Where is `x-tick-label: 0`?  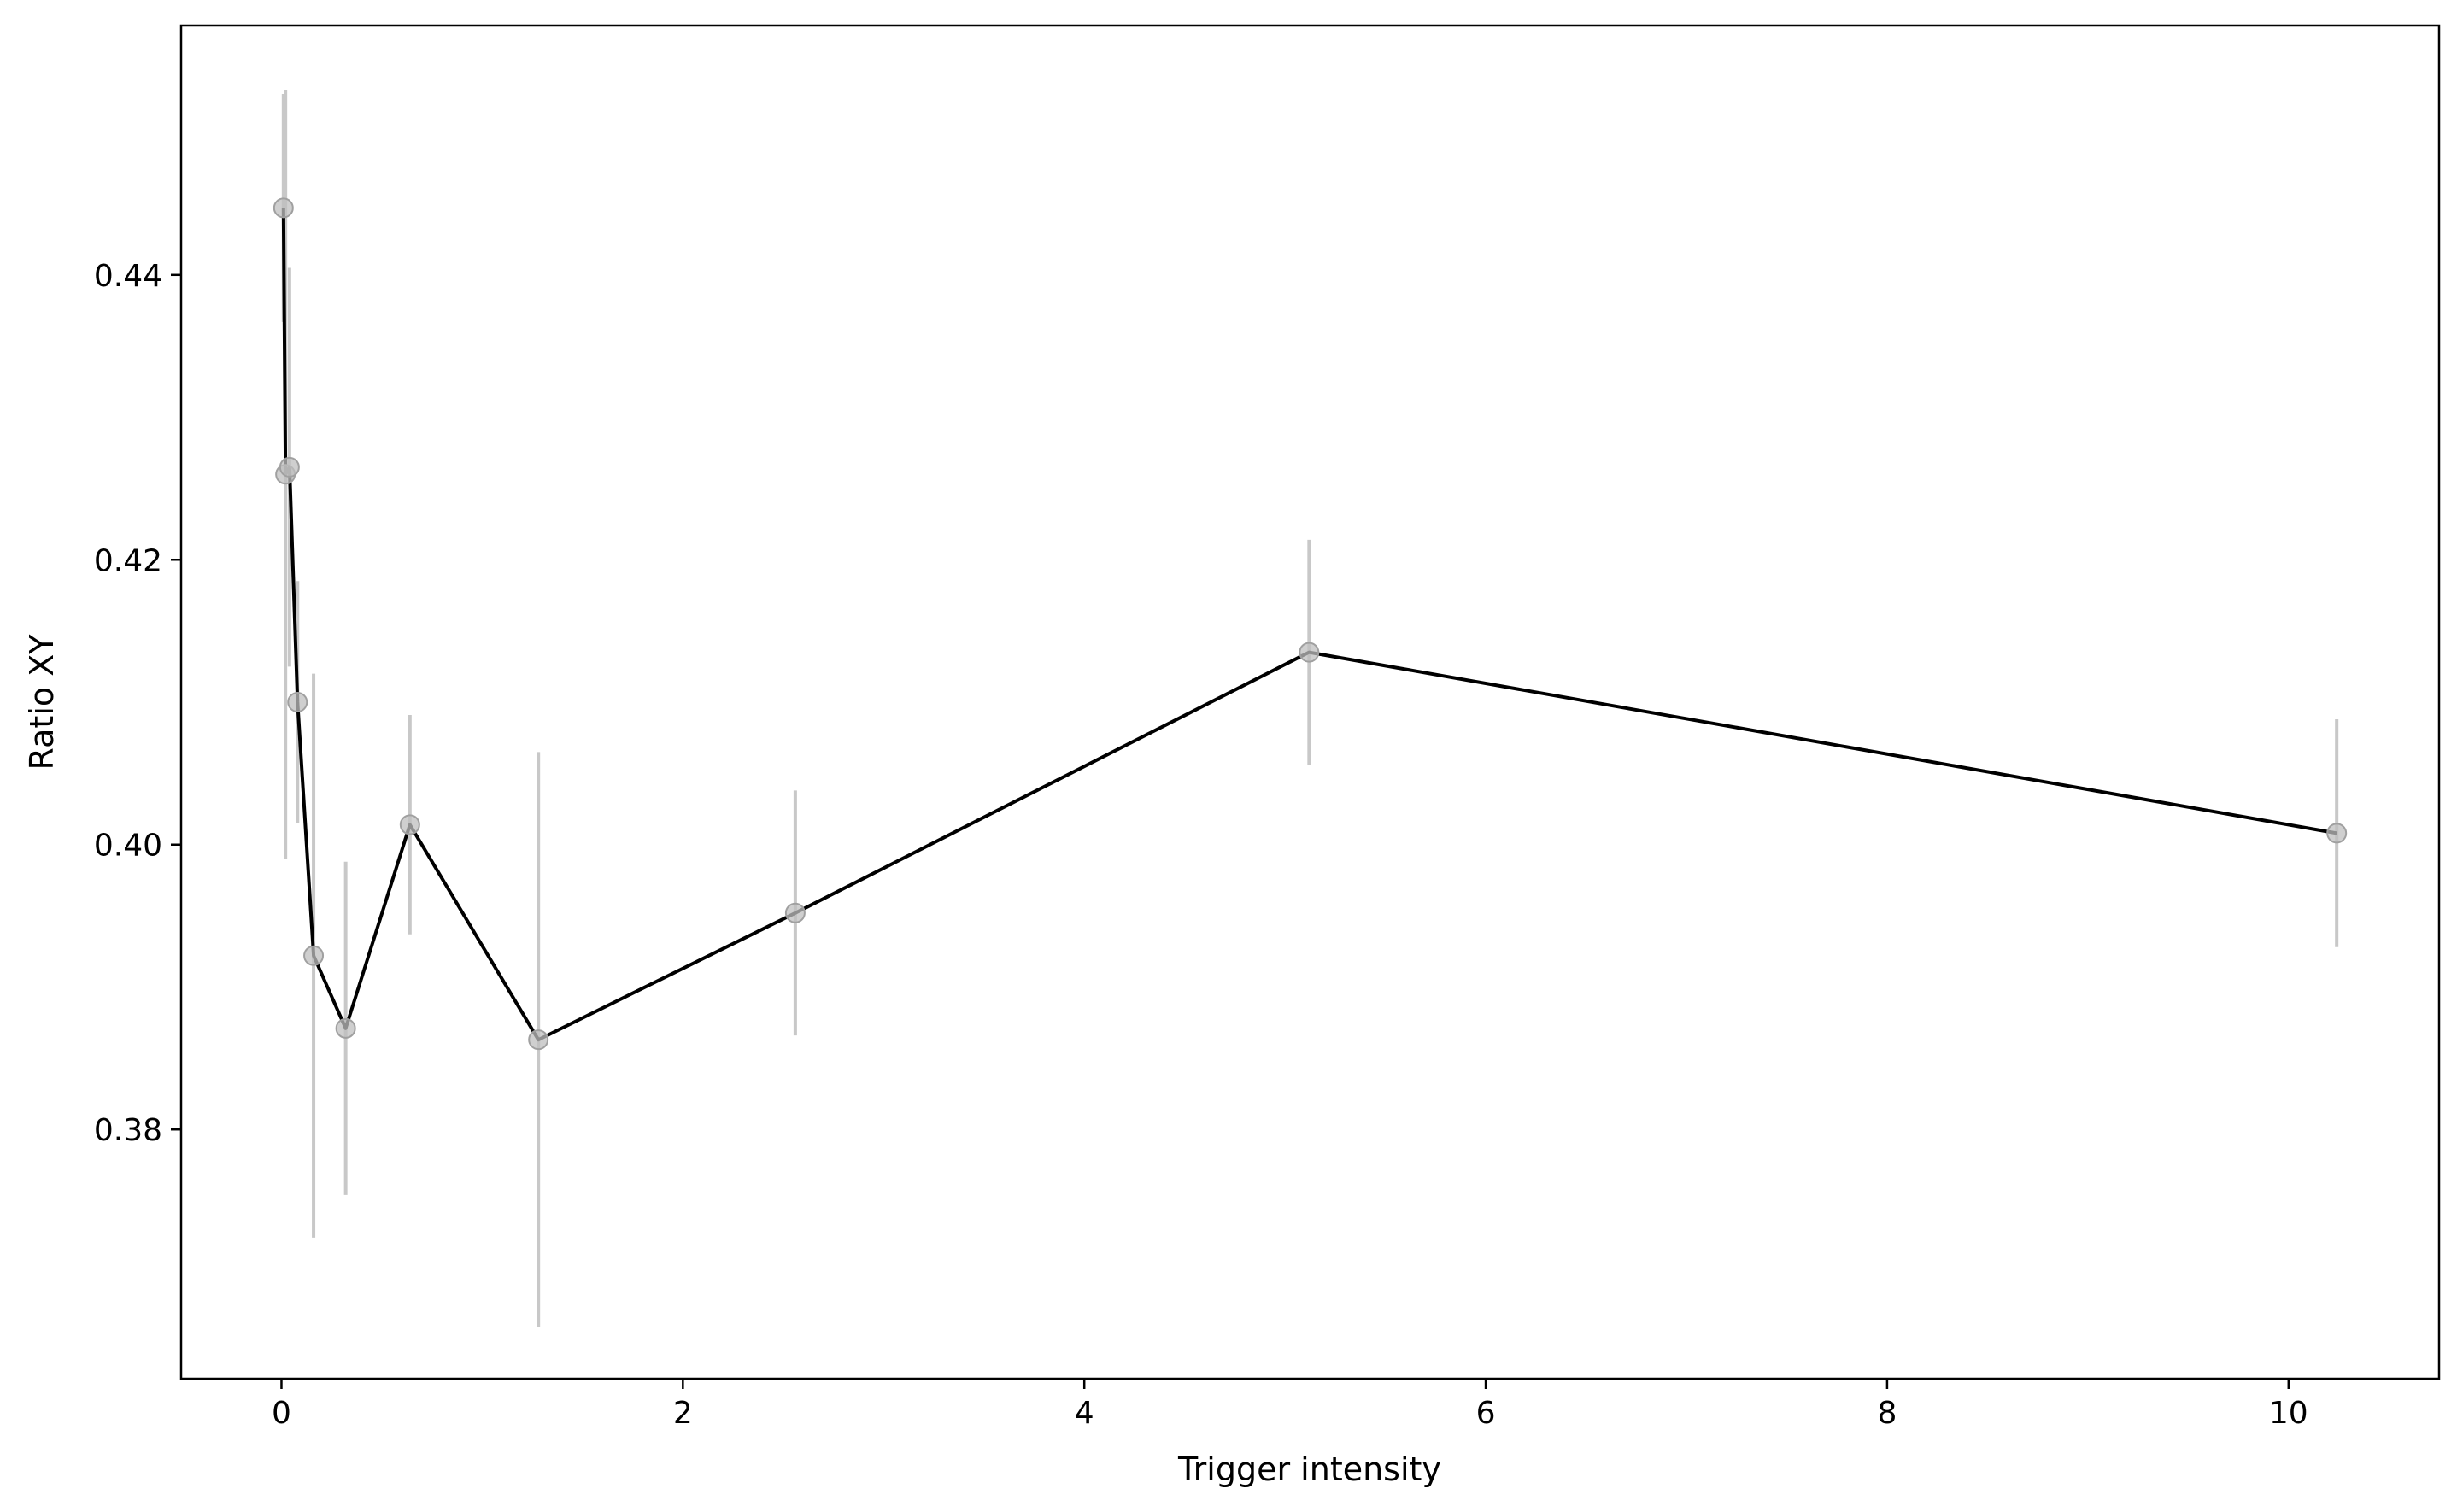 x-tick-label: 0 is located at coordinates (281, 1413).